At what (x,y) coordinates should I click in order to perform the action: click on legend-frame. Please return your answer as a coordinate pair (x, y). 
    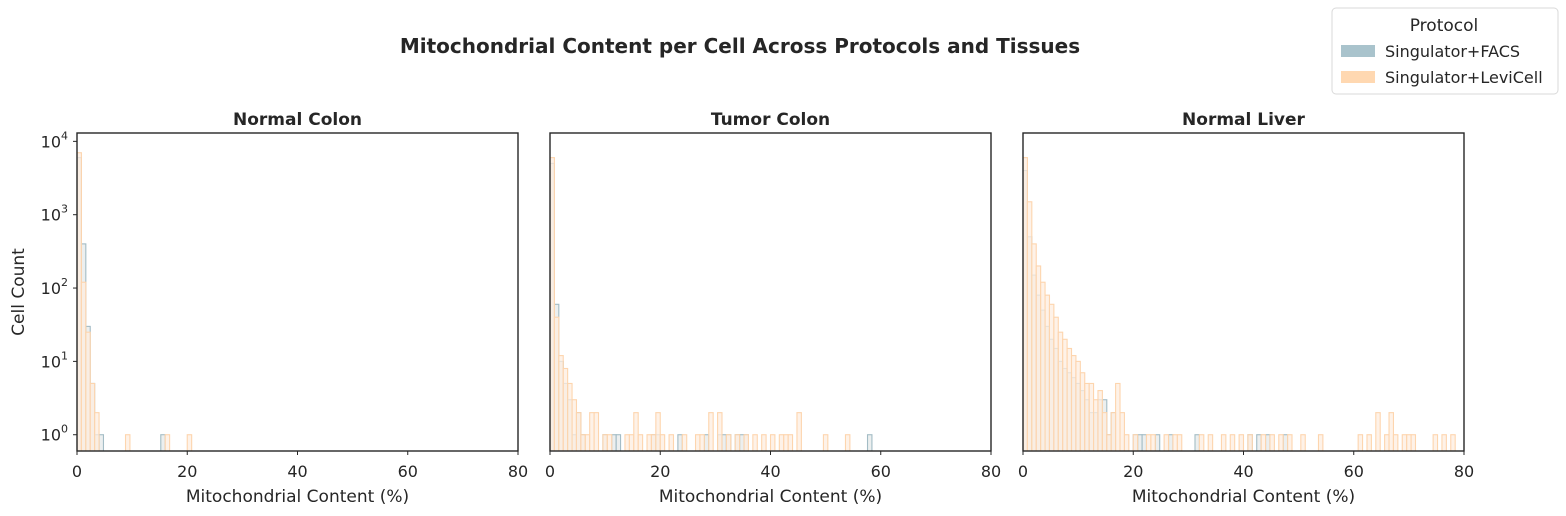
    Looking at the image, I should click on (1445, 51).